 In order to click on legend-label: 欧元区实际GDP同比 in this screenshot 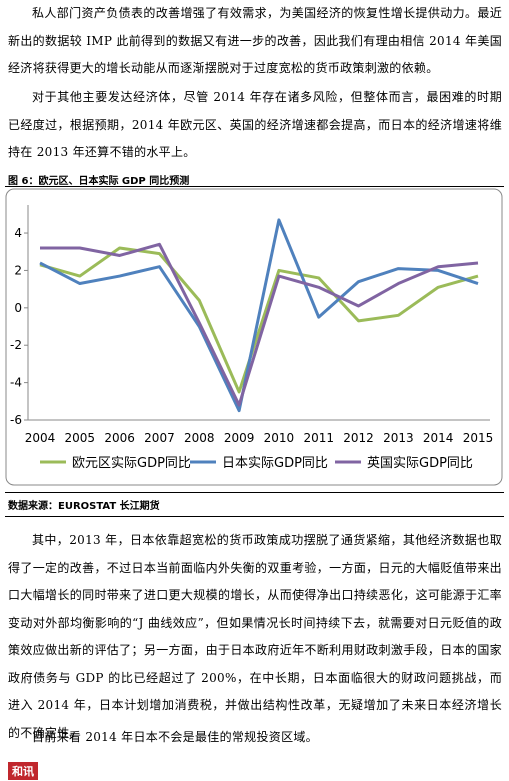, I will do `click(131, 463)`.